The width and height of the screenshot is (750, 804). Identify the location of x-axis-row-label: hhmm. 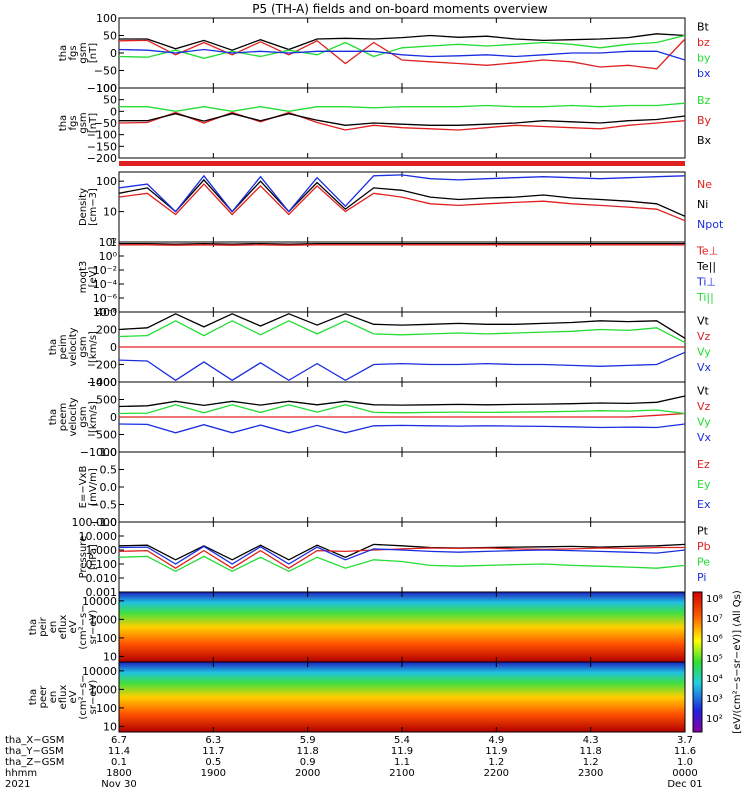
(21, 773).